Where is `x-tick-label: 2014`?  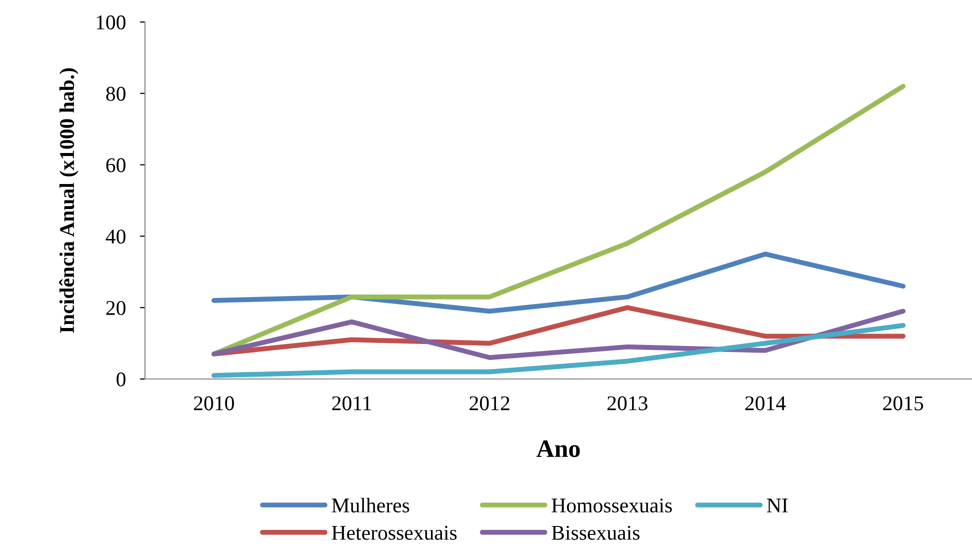 x-tick-label: 2014 is located at coordinates (765, 403).